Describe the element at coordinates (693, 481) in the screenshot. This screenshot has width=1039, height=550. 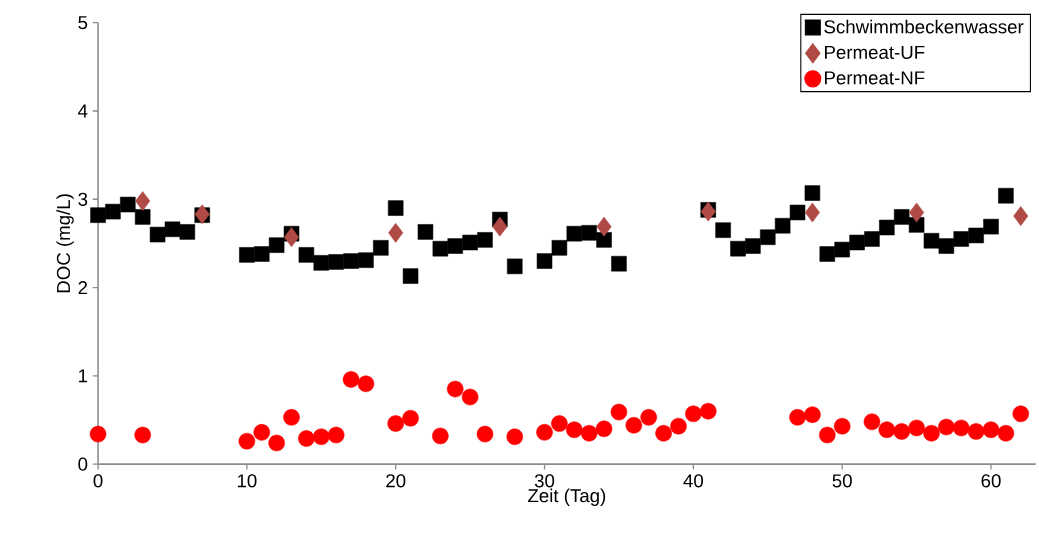
I see `x-tick-label: 40` at that location.